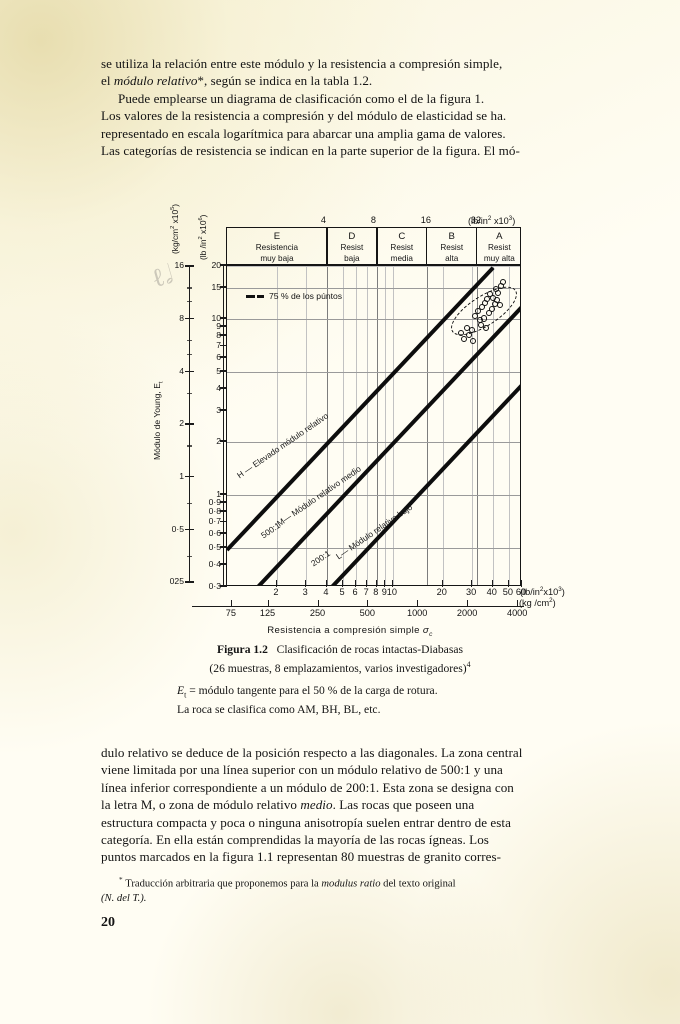 The image size is (680, 1024). I want to click on x-tick-label-primary: 7, so click(366, 592).